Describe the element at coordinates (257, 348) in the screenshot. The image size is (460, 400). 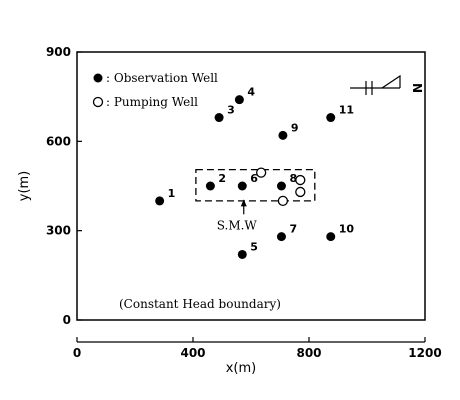
I see `x-axis-ticks: 0 400 800 1200` at that location.